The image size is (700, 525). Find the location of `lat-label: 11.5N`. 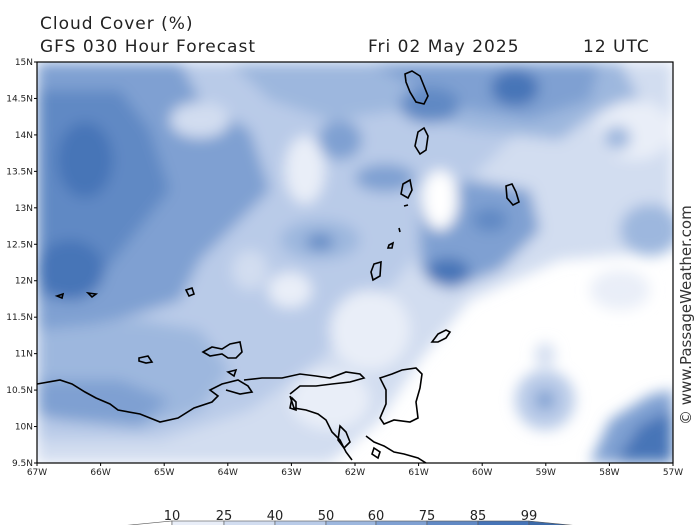

lat-label: 11.5N is located at coordinates (19, 318).